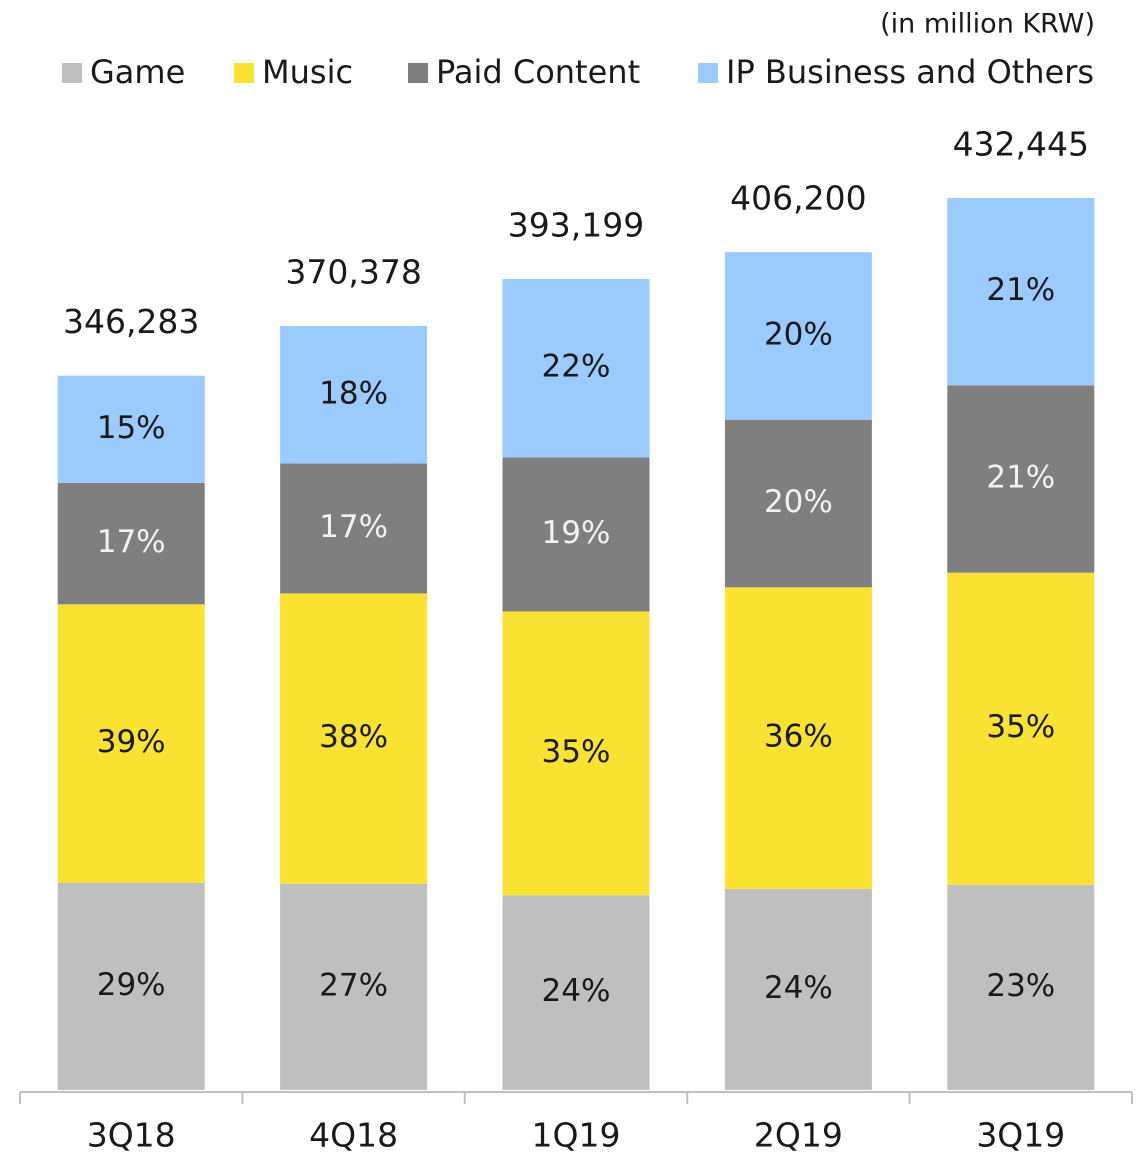  I want to click on segment-label: 29%, so click(131, 985).